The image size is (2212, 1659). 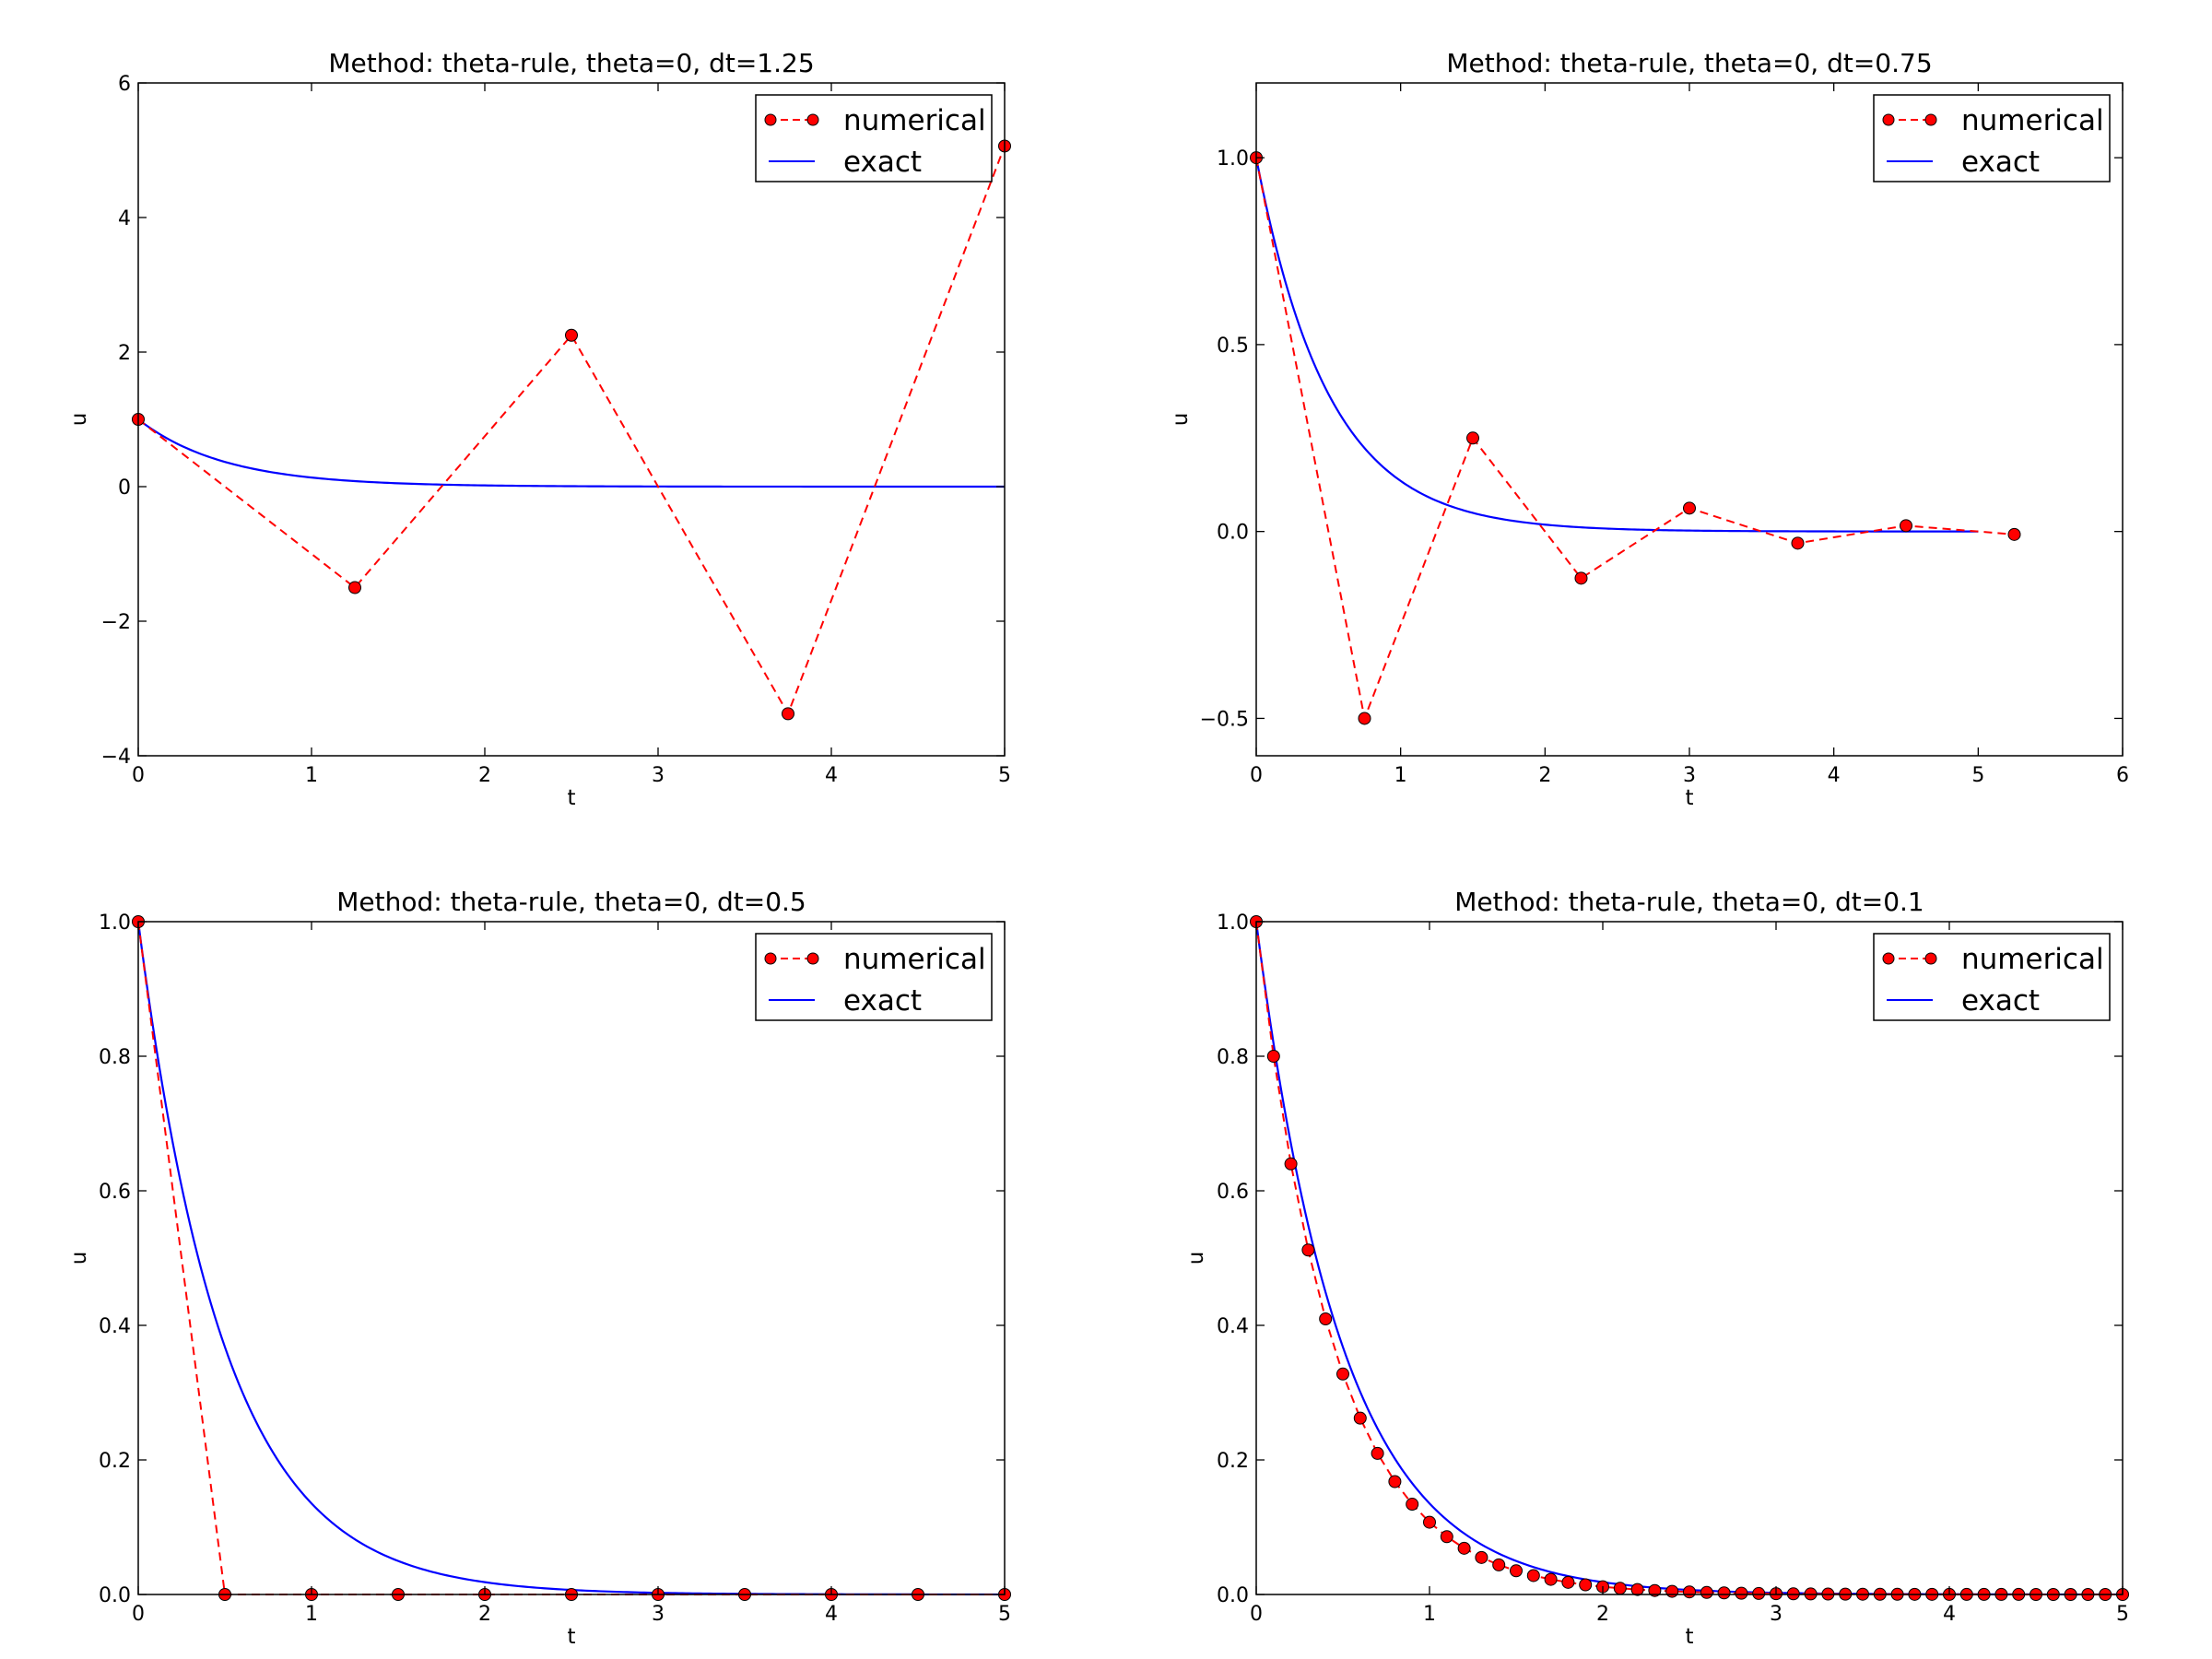 What do you see at coordinates (124, 353) in the screenshot?
I see `y-tick-label: 2` at bounding box center [124, 353].